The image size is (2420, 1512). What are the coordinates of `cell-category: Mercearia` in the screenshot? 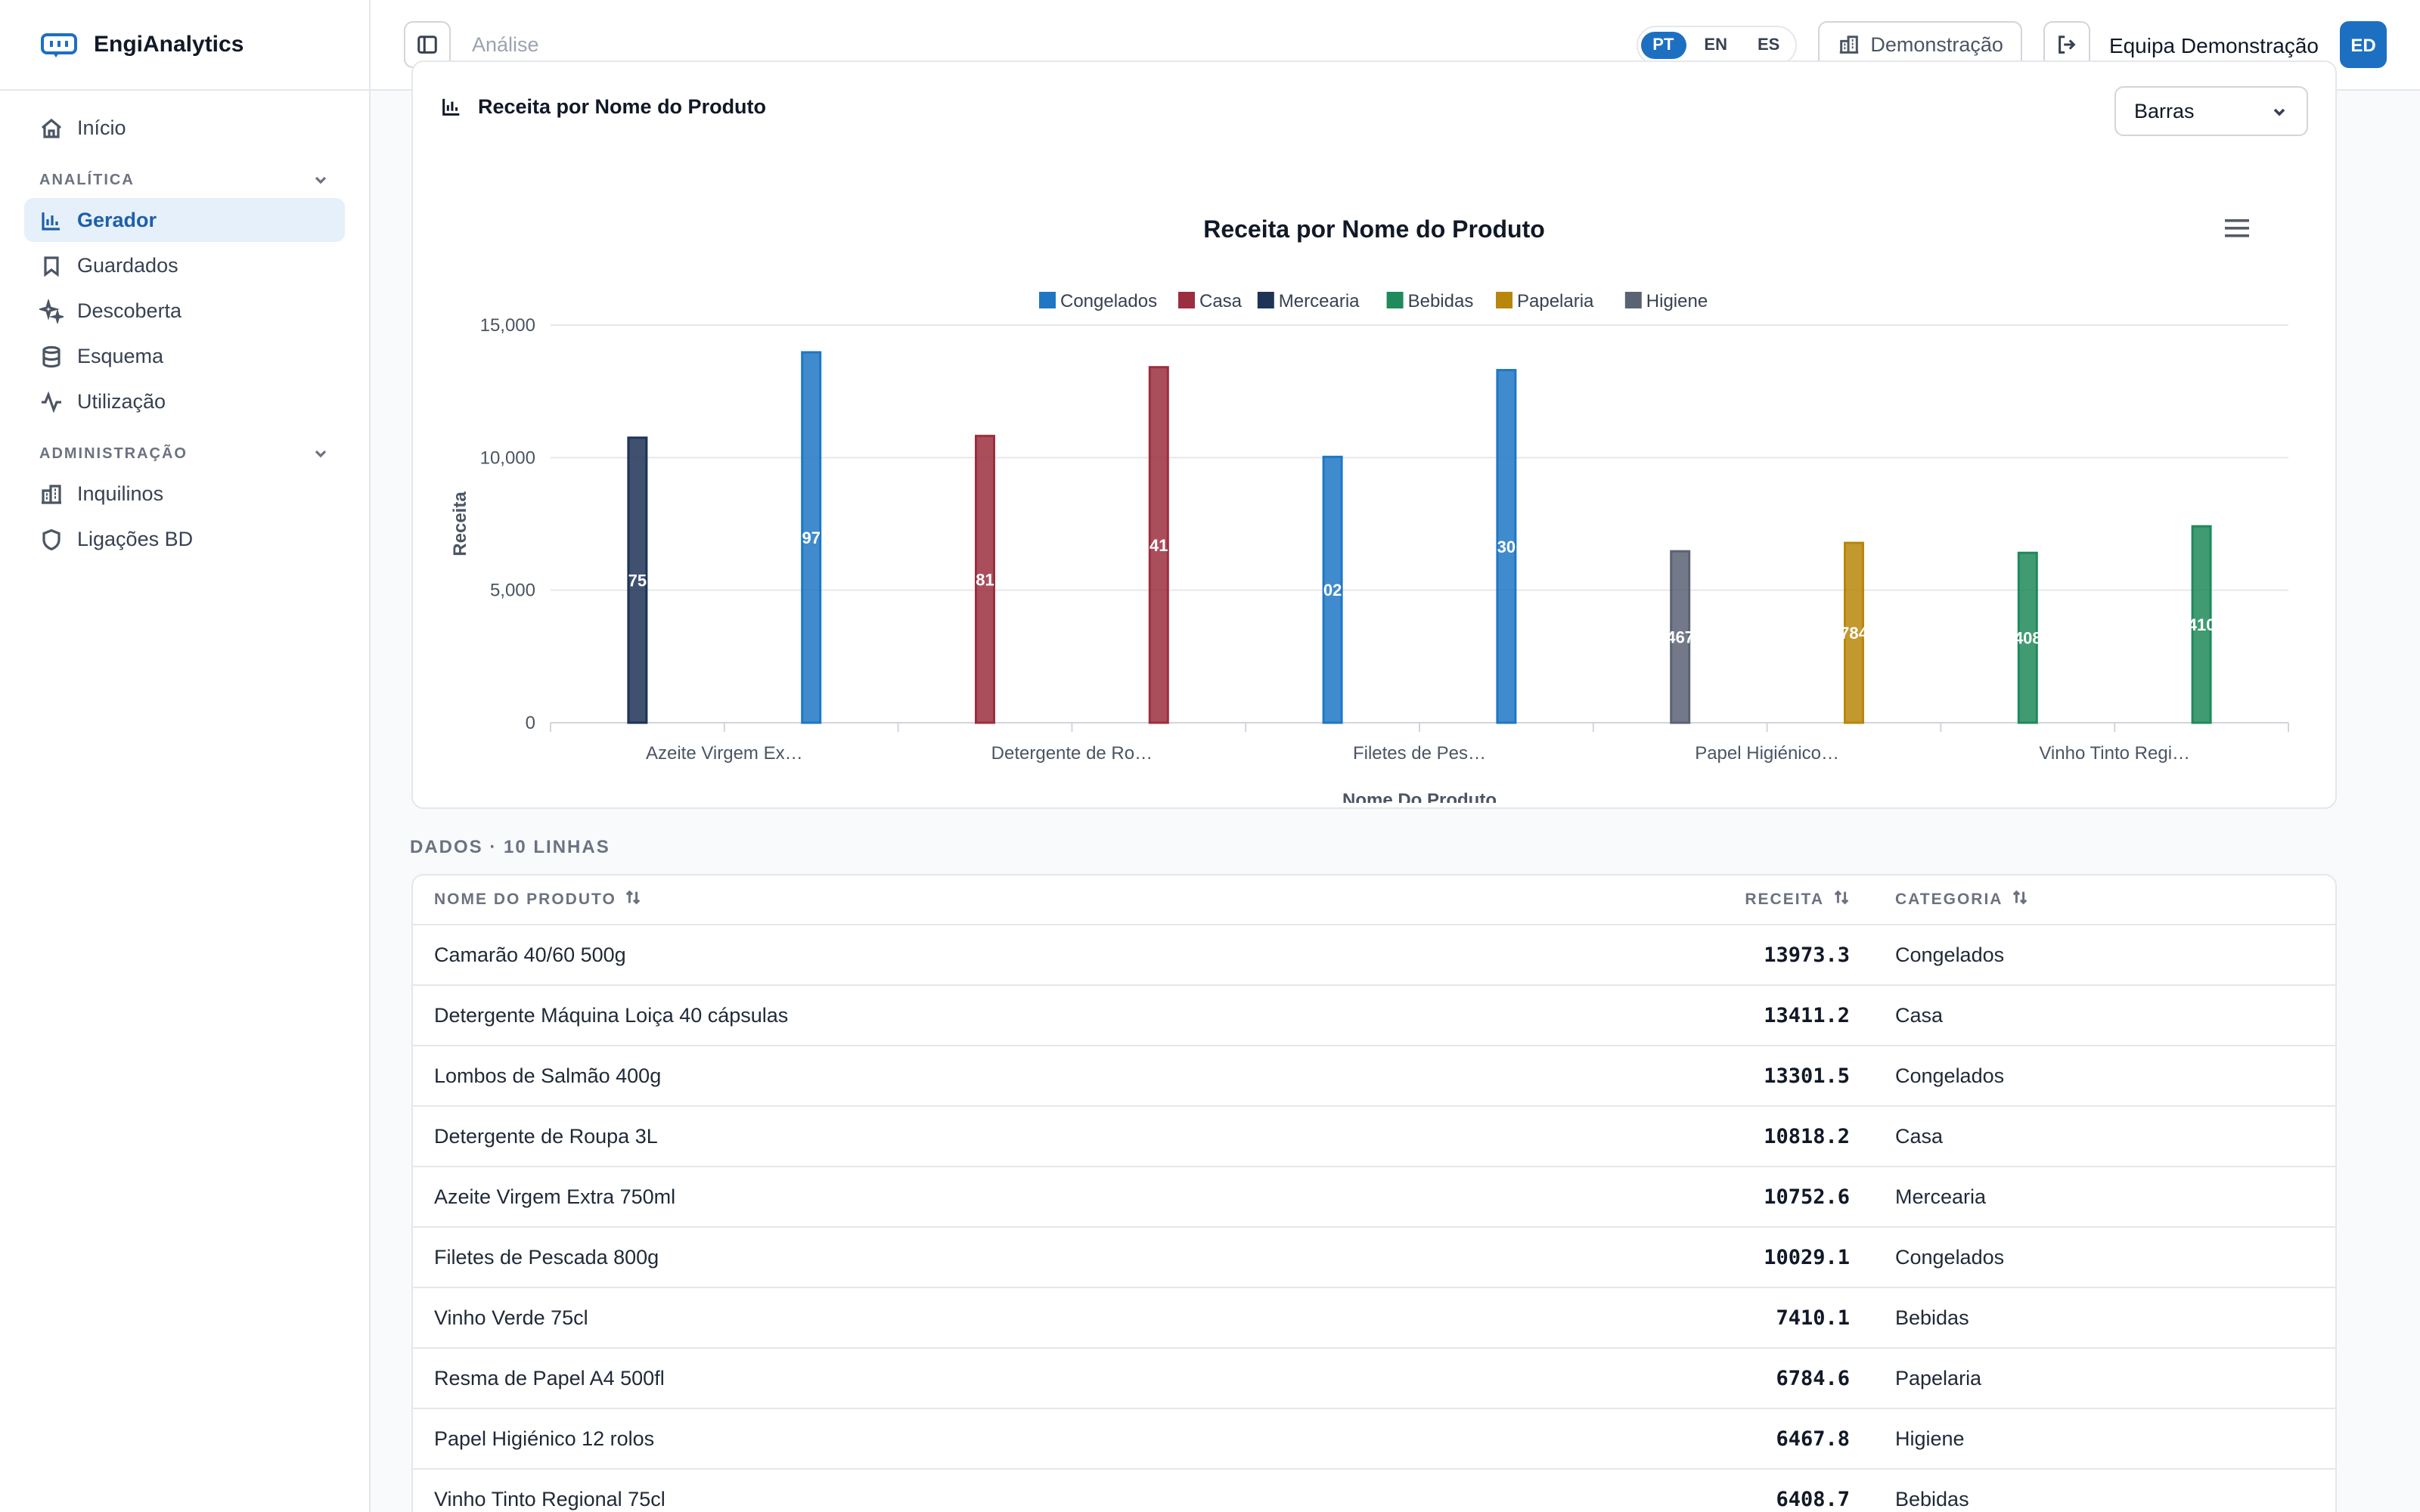 It's located at (1941, 1196).